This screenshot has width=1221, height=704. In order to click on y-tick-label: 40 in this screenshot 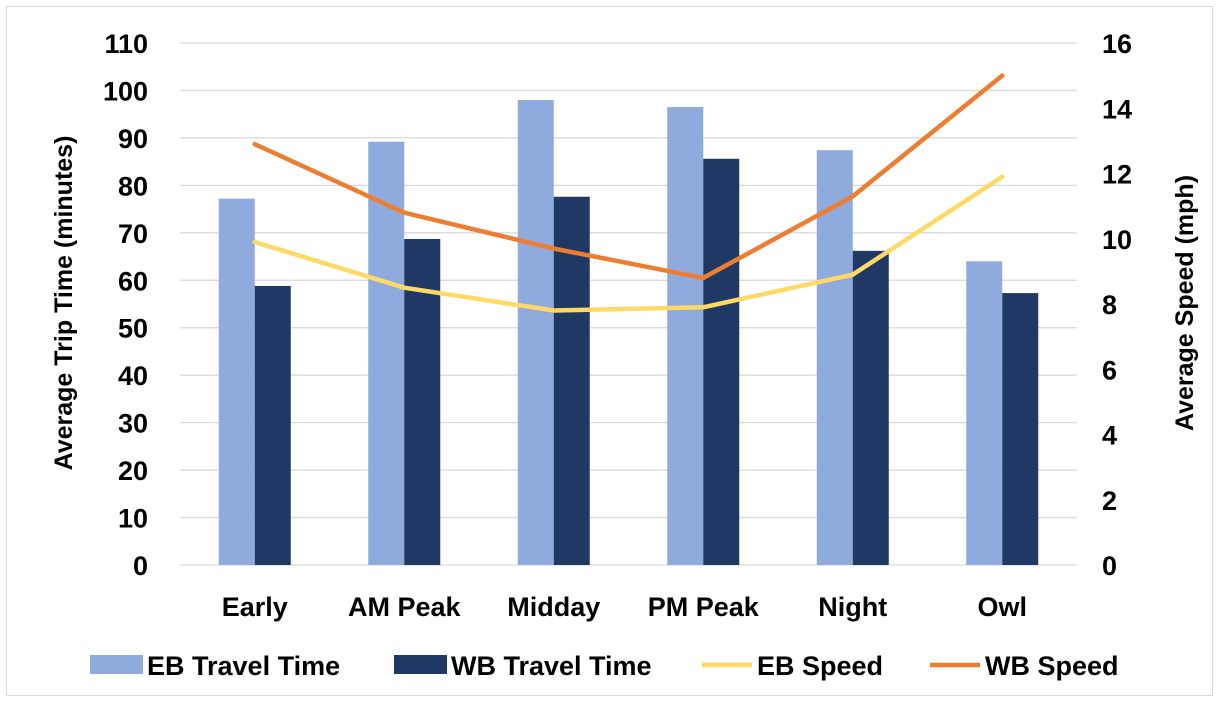, I will do `click(133, 376)`.